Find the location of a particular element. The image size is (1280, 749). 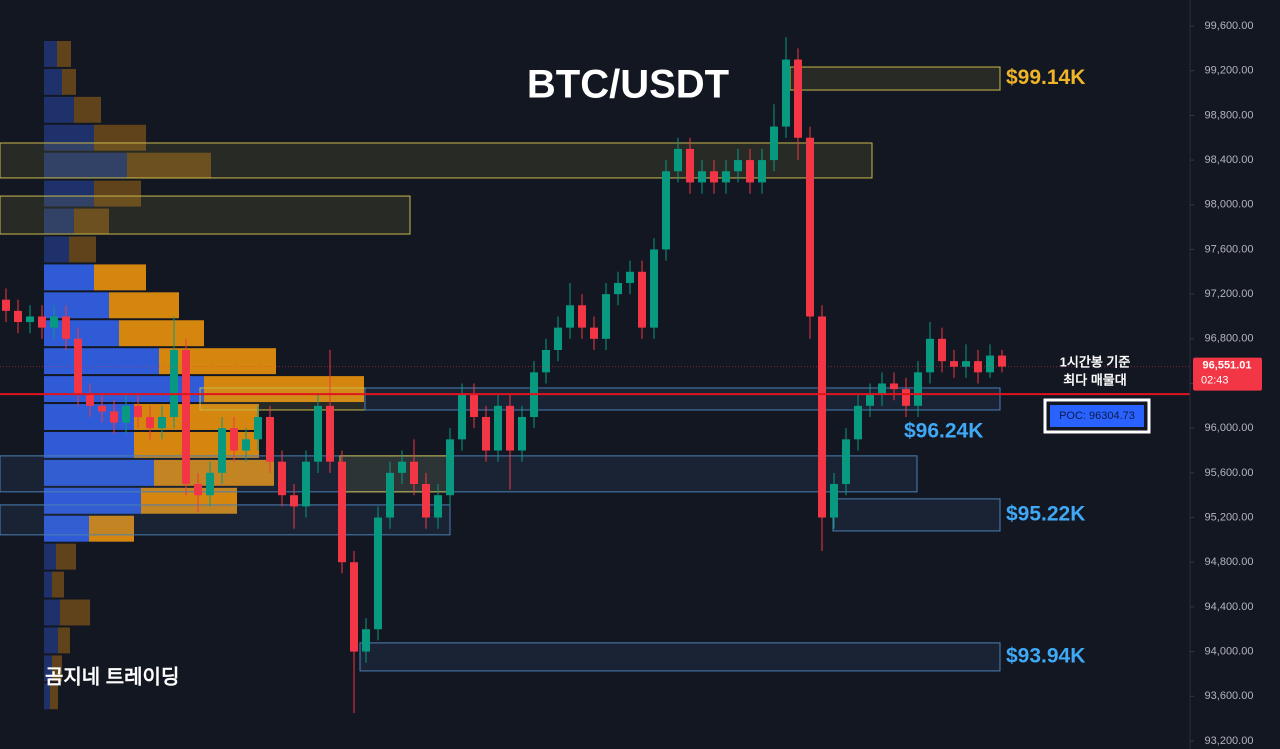

y-tick-label: 97,200.00 is located at coordinates (1229, 294).